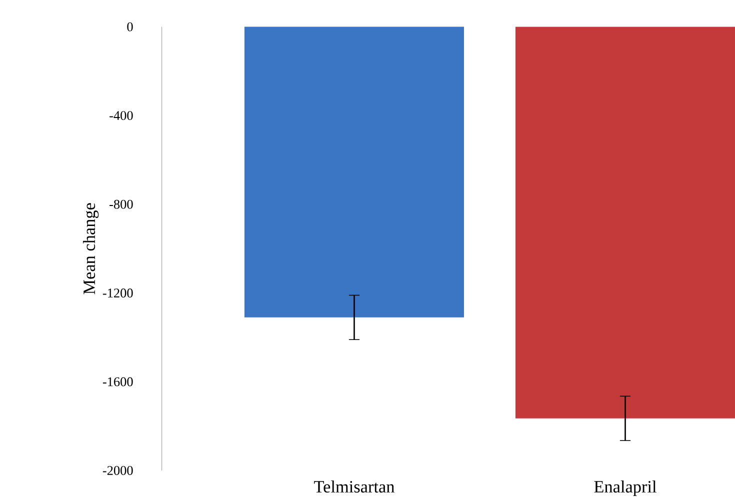 The image size is (735, 504). What do you see at coordinates (121, 204) in the screenshot?
I see `y-tick-label: -800` at bounding box center [121, 204].